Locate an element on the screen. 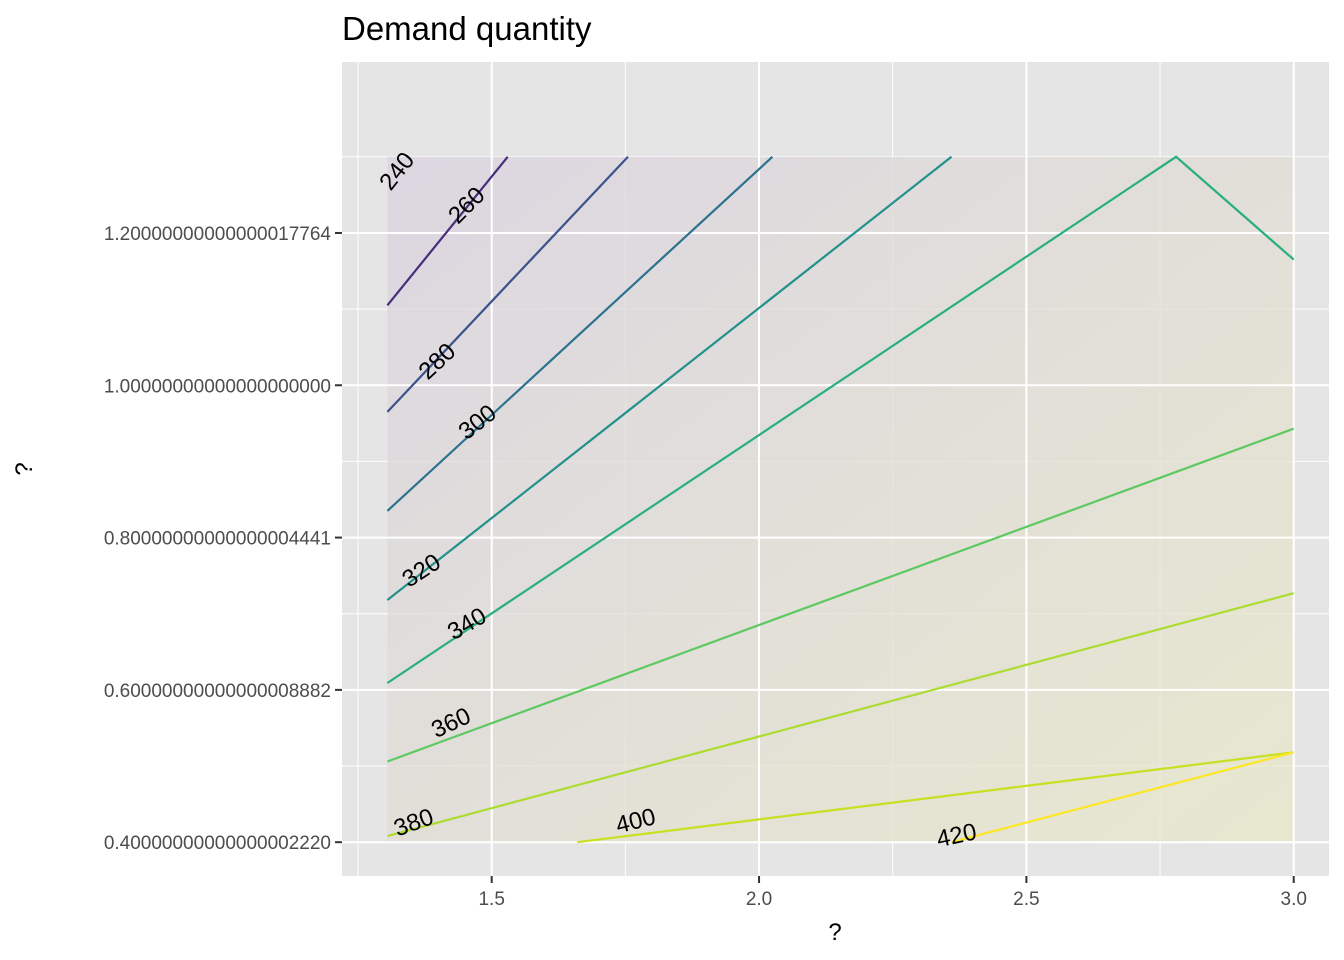 This screenshot has width=1344, height=960. x-axis: 1.5 2.0 2.5 3.0 is located at coordinates (892, 893).